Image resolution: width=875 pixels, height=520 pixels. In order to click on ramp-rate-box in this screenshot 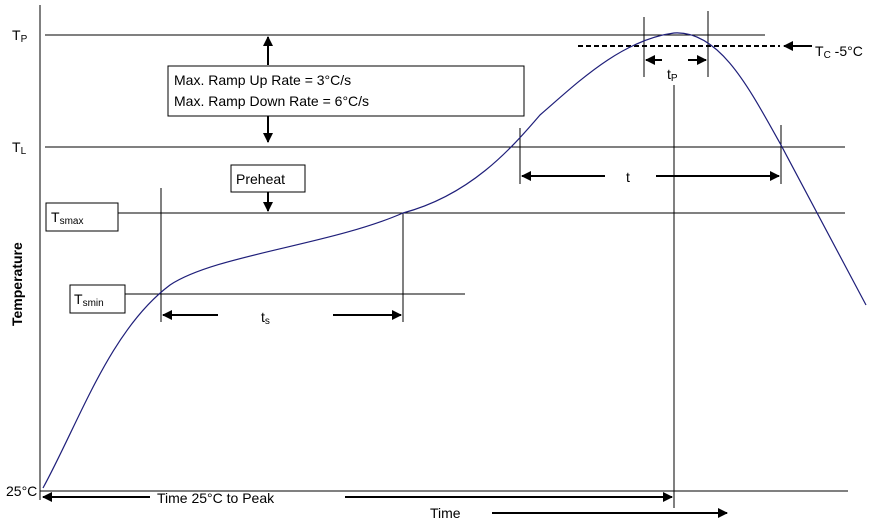, I will do `click(346, 91)`.